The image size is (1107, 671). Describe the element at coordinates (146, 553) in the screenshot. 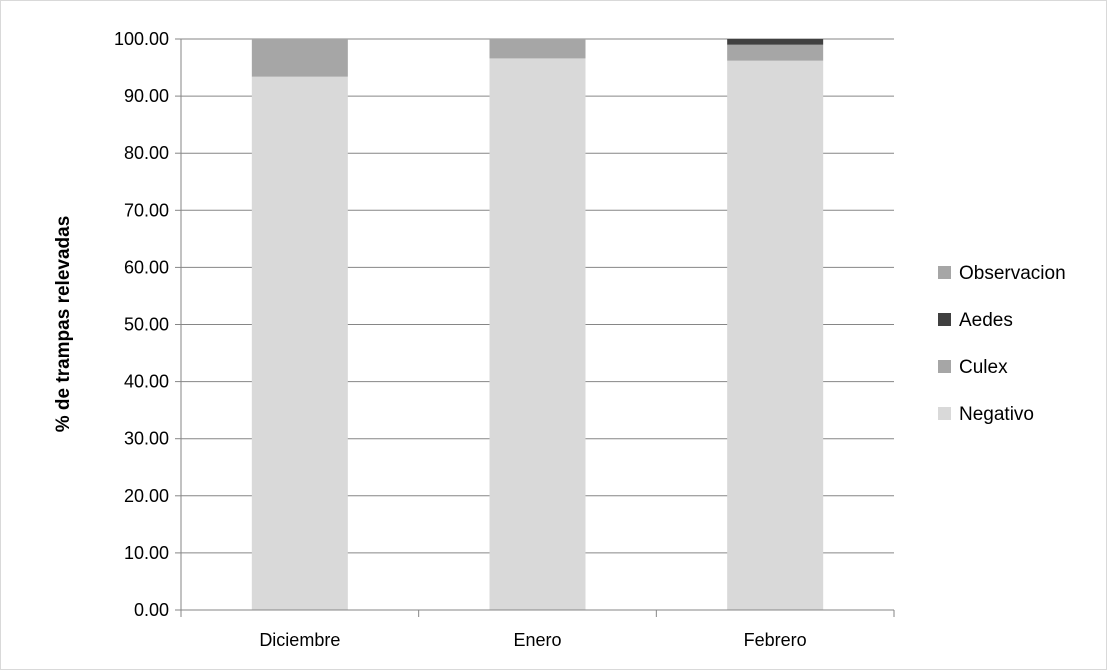

I see `y-tick-label: 10.00` at that location.